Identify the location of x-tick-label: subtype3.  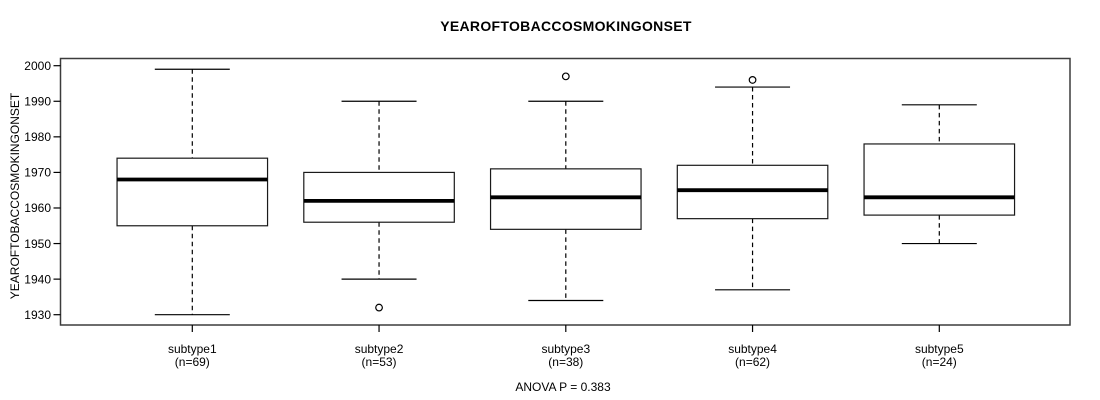
(565, 349).